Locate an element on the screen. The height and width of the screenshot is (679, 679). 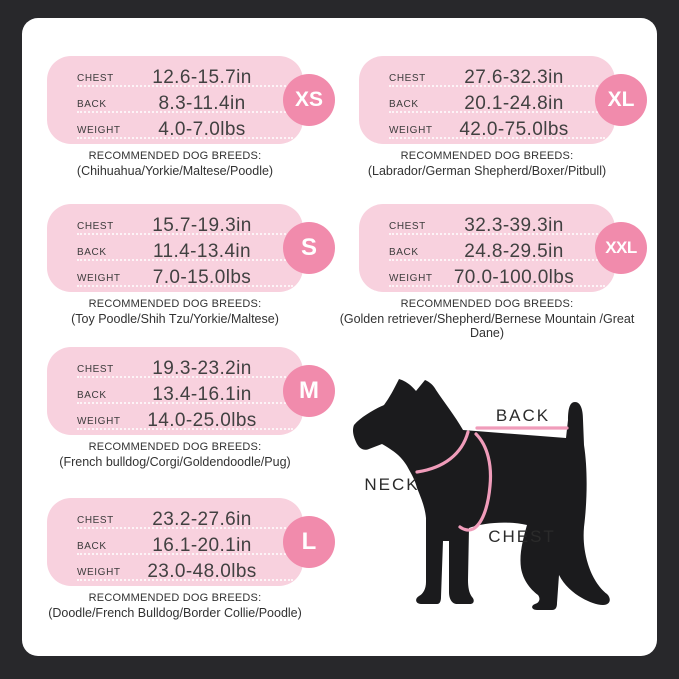
size-badge-xl: XL is located at coordinates (621, 100).